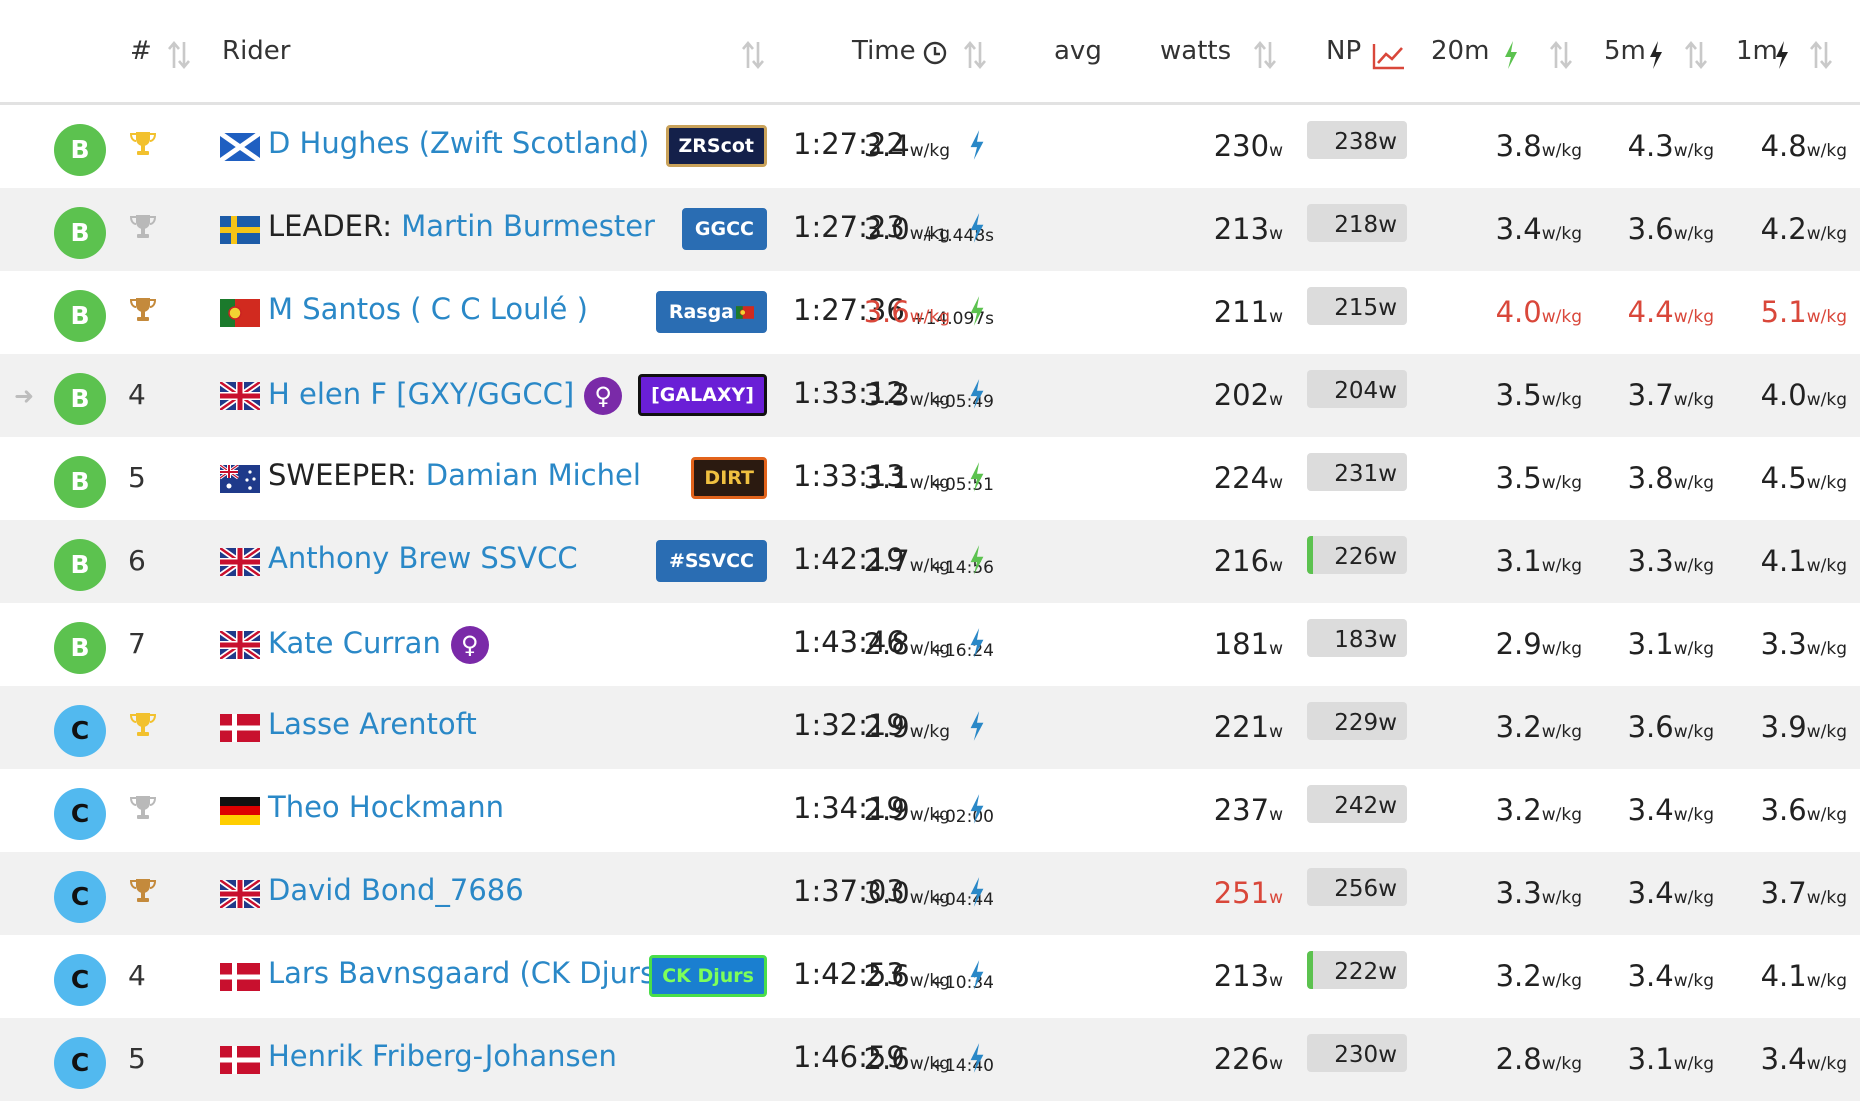 This screenshot has width=1860, height=1106. Describe the element at coordinates (729, 478) in the screenshot. I see `team-badge: DIRT` at that location.